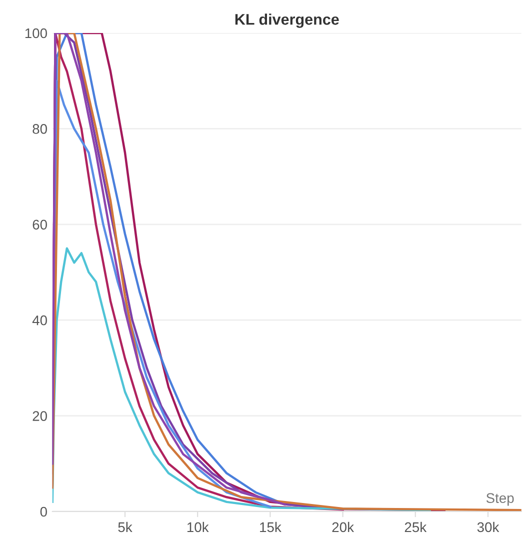 The width and height of the screenshot is (524, 550). I want to click on x-tick-label: 5k, so click(125, 527).